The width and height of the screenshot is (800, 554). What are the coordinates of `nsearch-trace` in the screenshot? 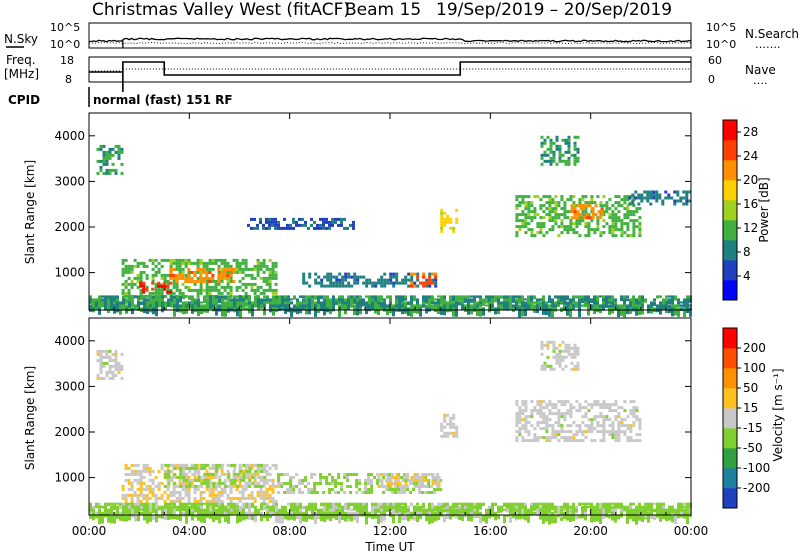 It's located at (390, 43).